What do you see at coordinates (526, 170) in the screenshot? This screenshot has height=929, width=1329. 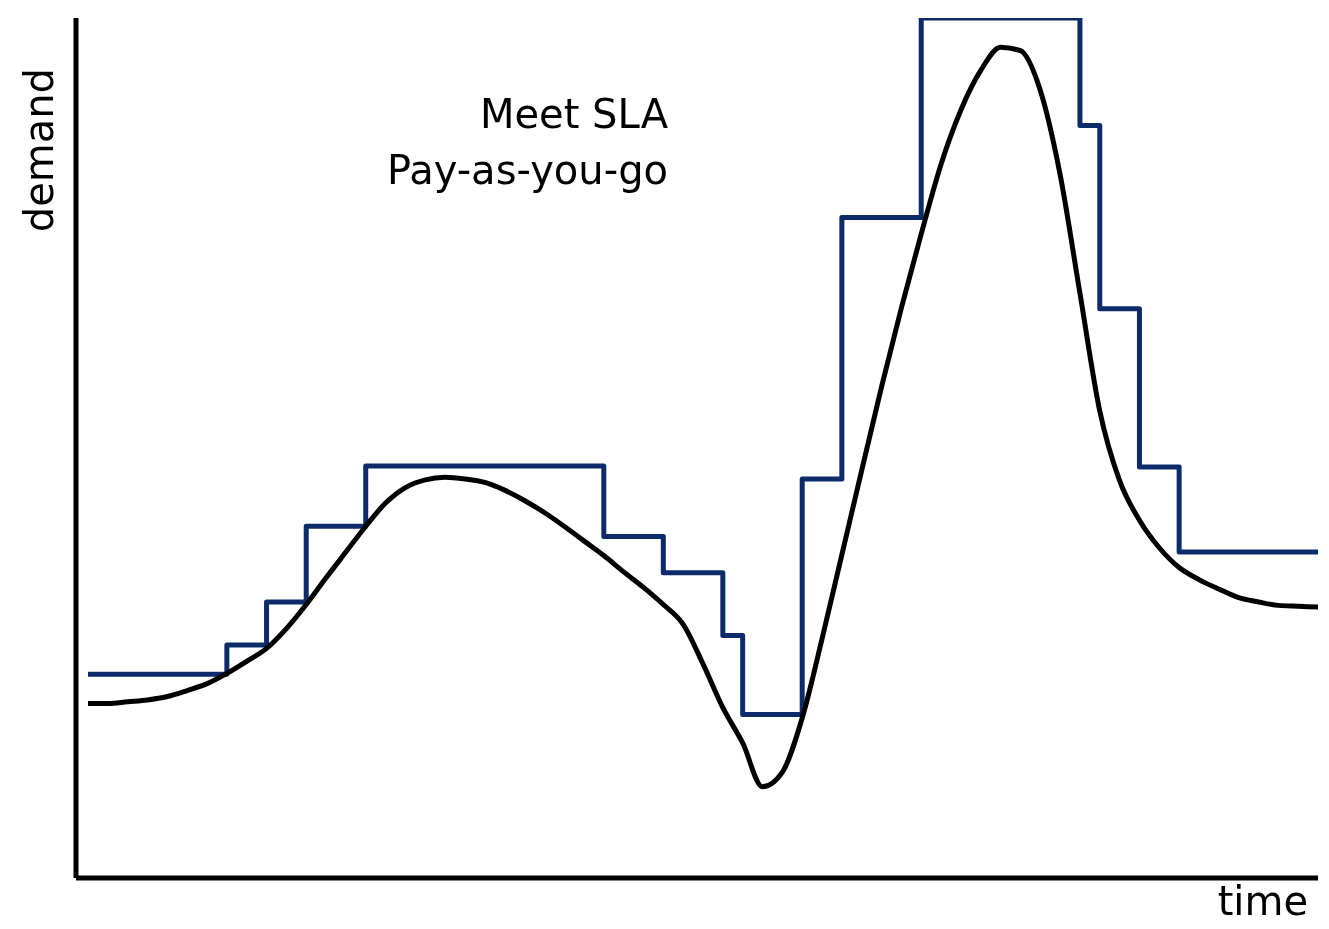 I see `annotation: Pay-as-you-go` at bounding box center [526, 170].